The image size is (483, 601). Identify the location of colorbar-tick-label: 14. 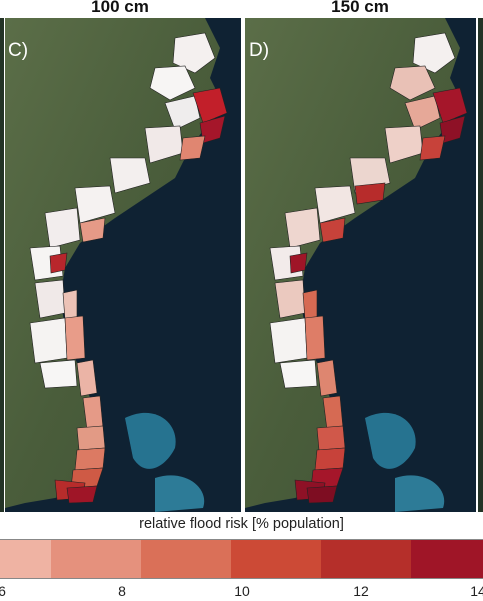
(476, 591).